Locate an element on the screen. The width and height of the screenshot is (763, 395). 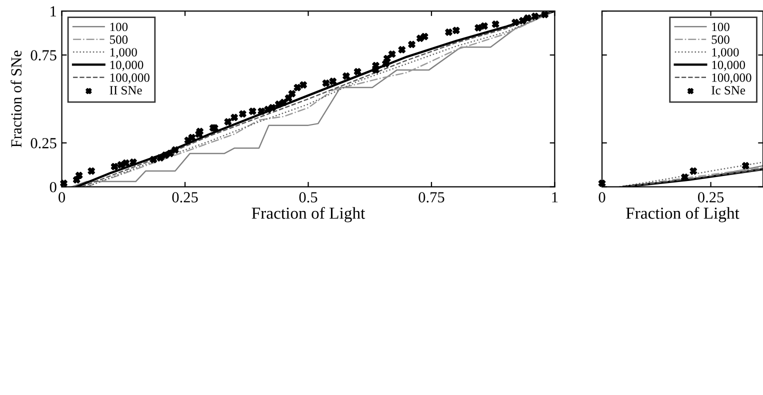
y-tick-label: 0.25 is located at coordinates (43, 143).